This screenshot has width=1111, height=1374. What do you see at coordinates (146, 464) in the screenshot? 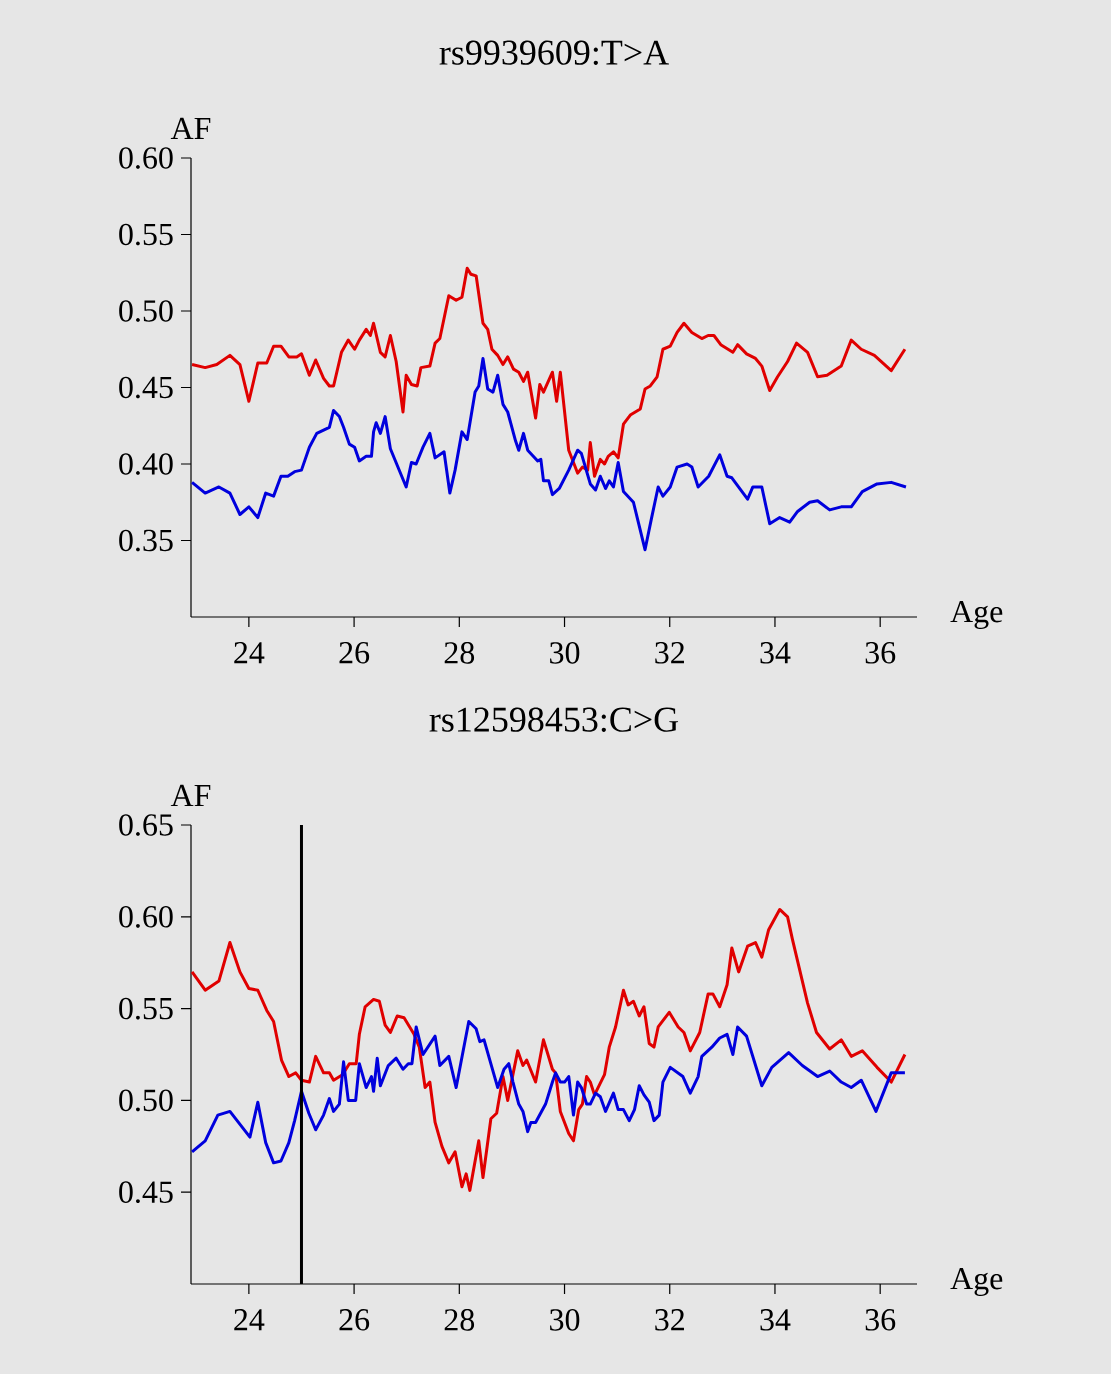
I see `y-tick-label: 0.40` at bounding box center [146, 464].